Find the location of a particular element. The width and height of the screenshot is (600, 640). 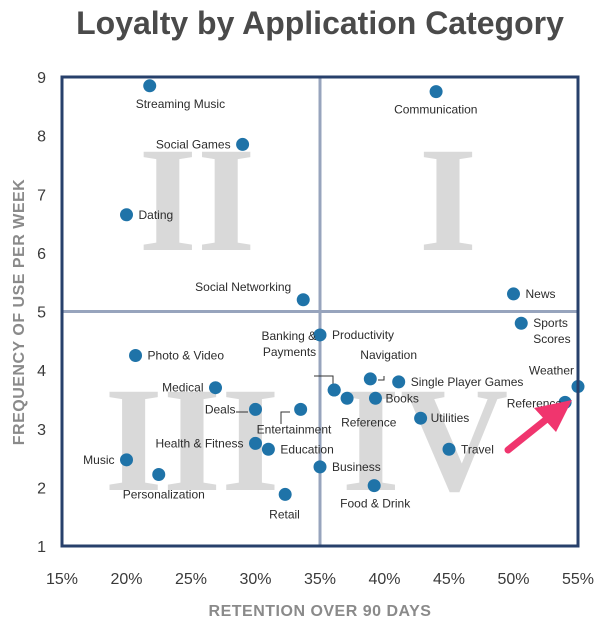

point-label: Food & Drink is located at coordinates (375, 504).